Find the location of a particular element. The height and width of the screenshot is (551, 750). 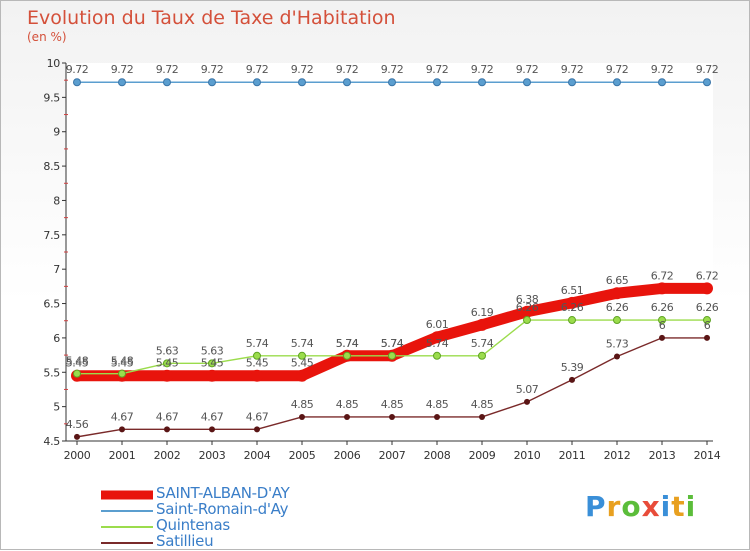

x-tick-label: 2002 is located at coordinates (167, 455).